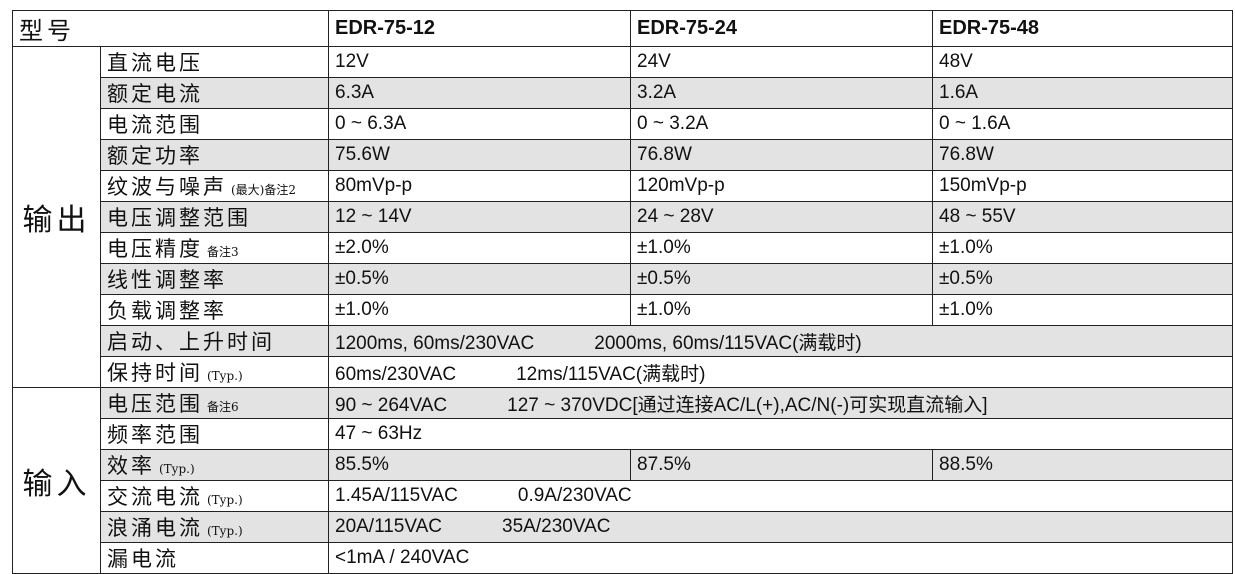  What do you see at coordinates (781, 124) in the screenshot?
I see `value-cell: 0 ~ 3.2A` at bounding box center [781, 124].